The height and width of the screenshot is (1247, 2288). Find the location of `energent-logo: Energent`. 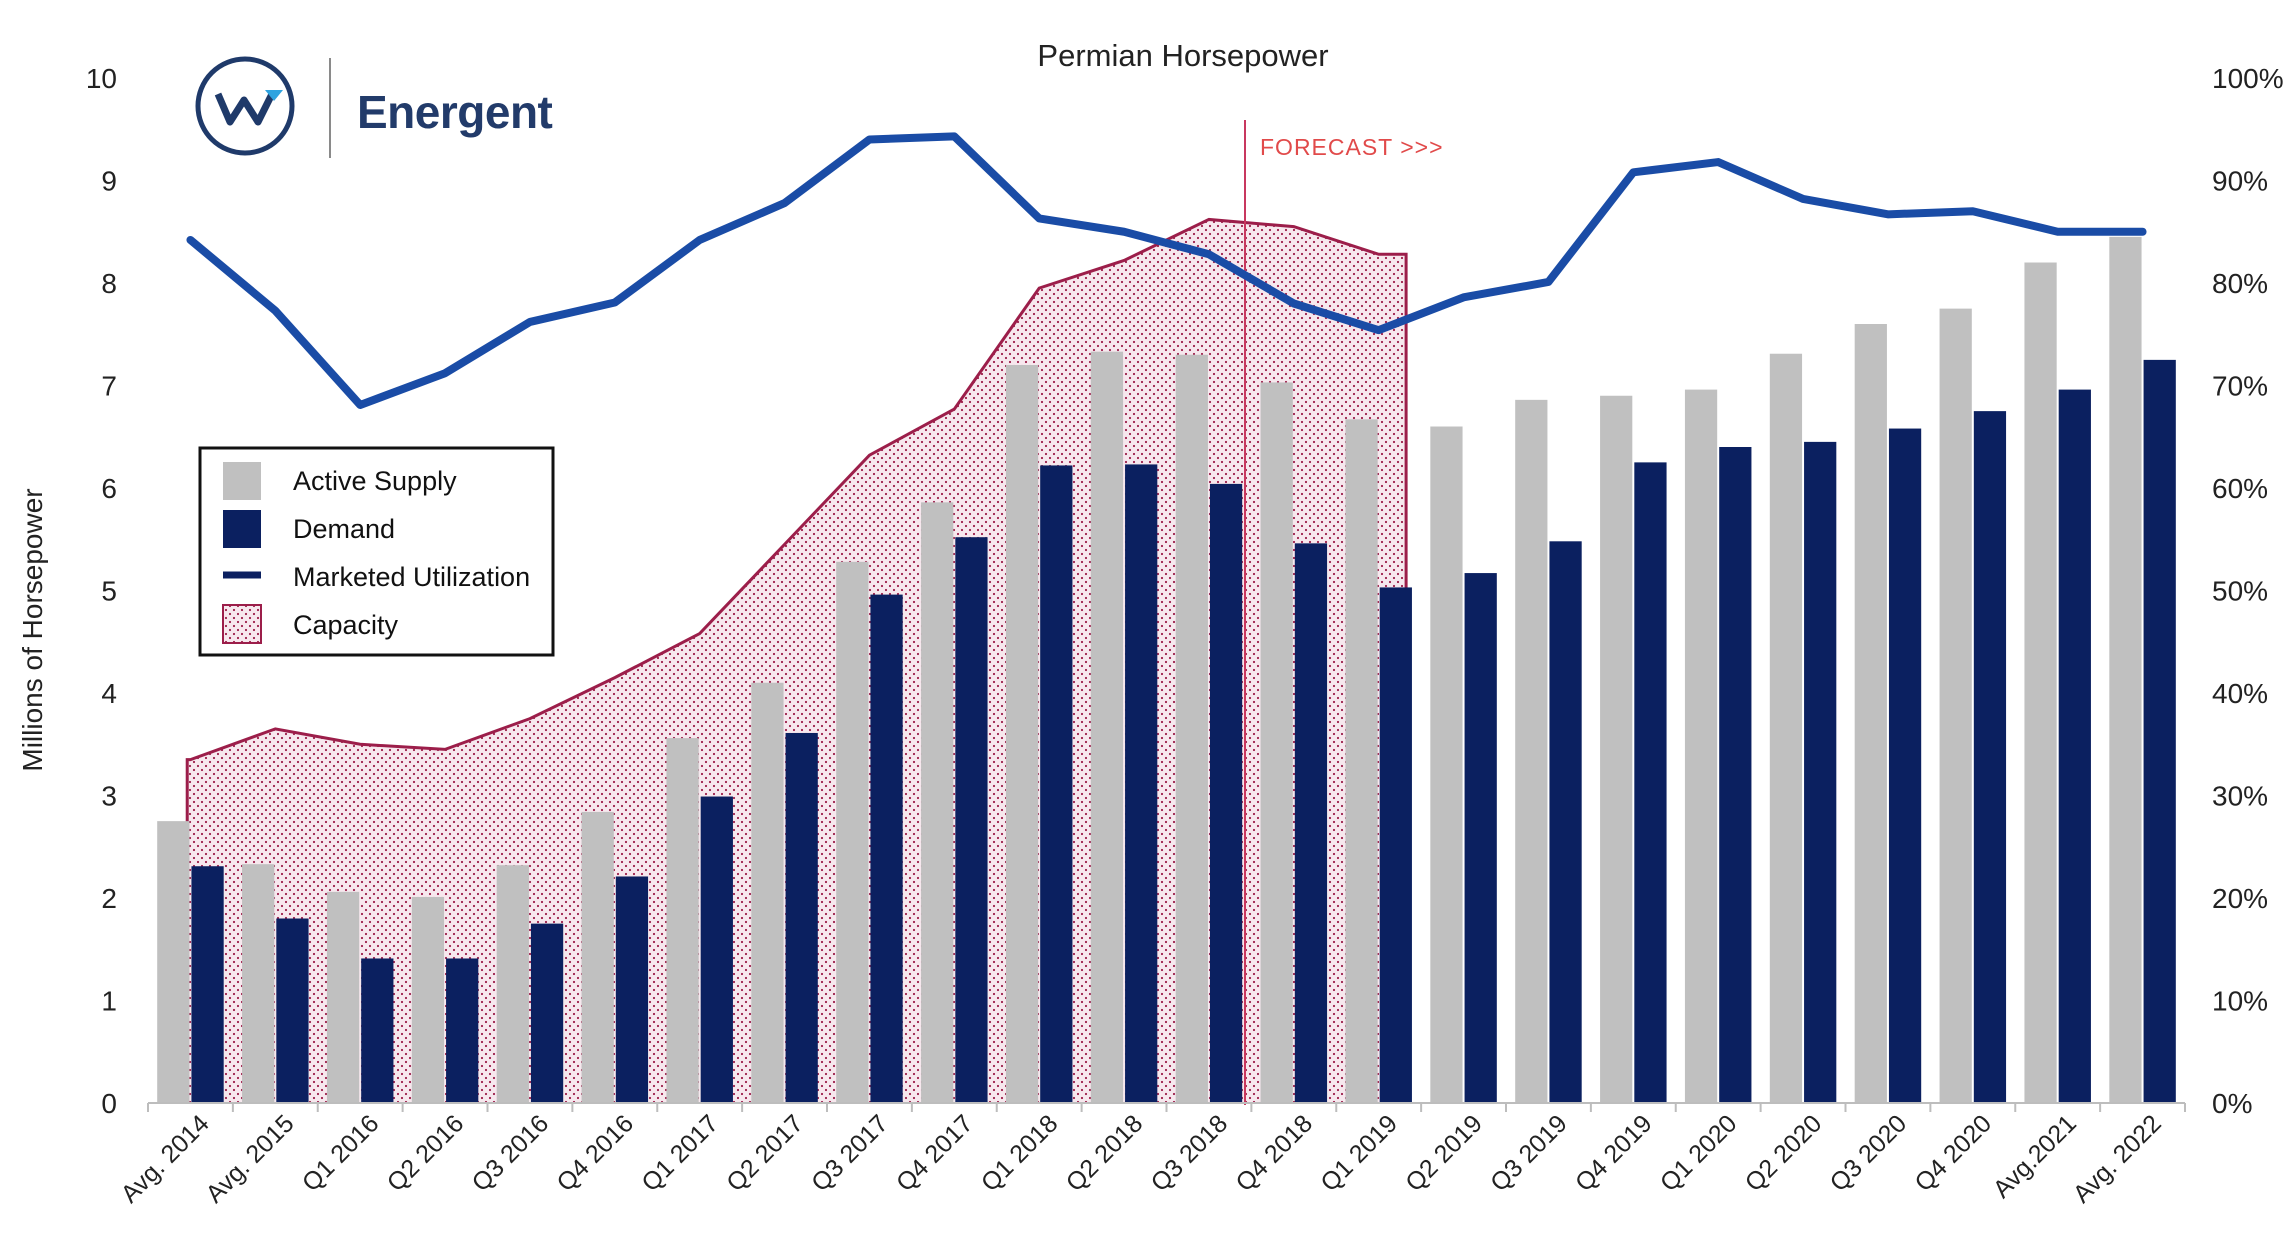

energent-logo: Energent is located at coordinates (374, 107).